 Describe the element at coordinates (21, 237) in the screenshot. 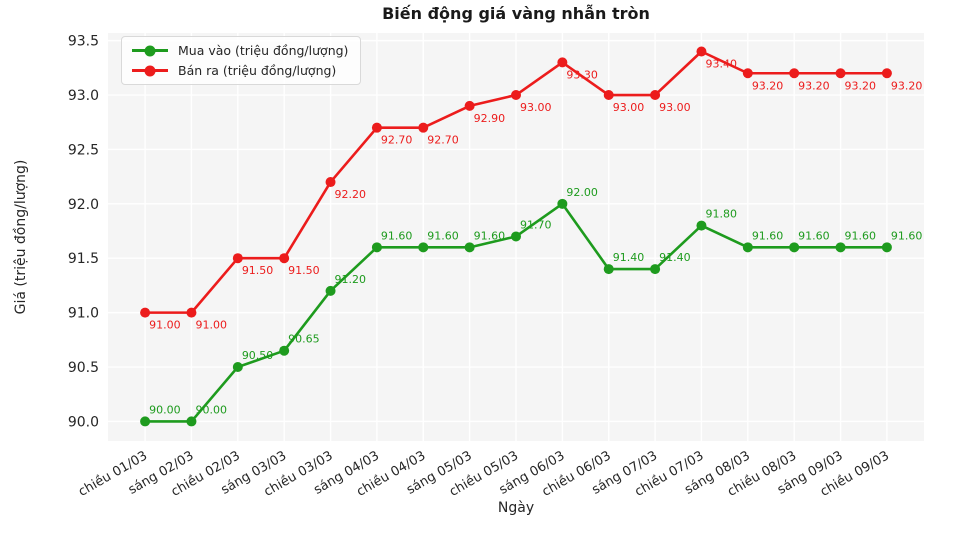

I see `y-axis-label: Giá (triệu đồng/lượng)` at that location.